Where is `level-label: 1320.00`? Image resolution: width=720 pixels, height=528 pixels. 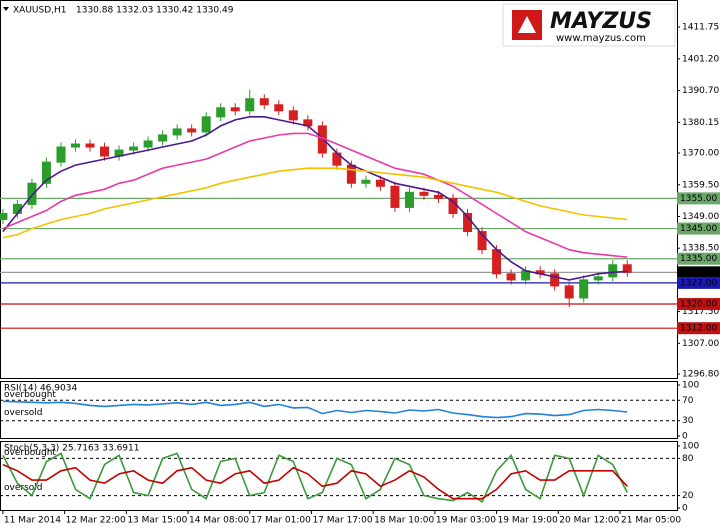
level-label: 1320.00 is located at coordinates (698, 305).